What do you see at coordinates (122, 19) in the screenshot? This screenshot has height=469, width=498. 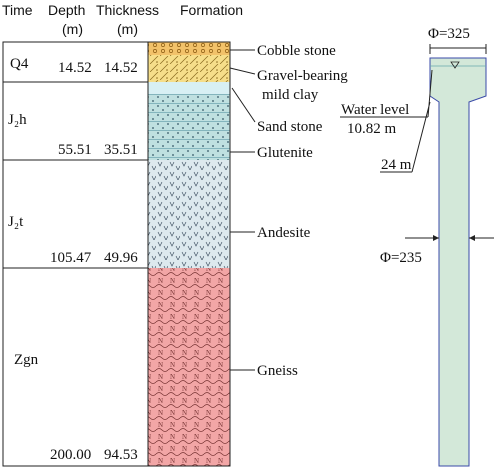 I see `header: Time Depth (m) Thickness (m) Formation` at bounding box center [122, 19].